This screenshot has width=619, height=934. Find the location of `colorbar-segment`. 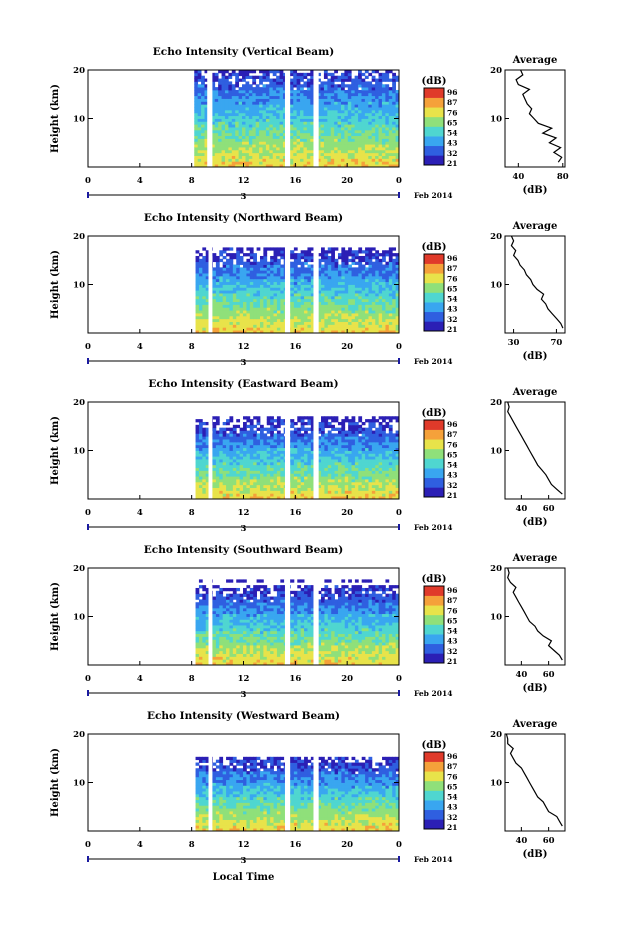

colorbar-segment is located at coordinates (434, 326).